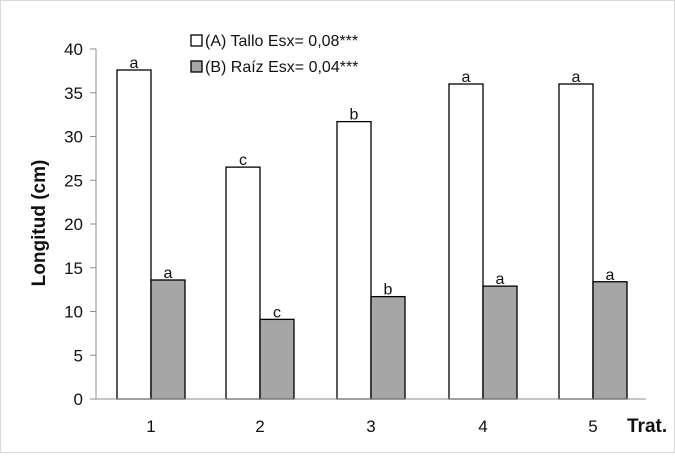  Describe the element at coordinates (78, 355) in the screenshot. I see `y-tick-label: 5` at that location.